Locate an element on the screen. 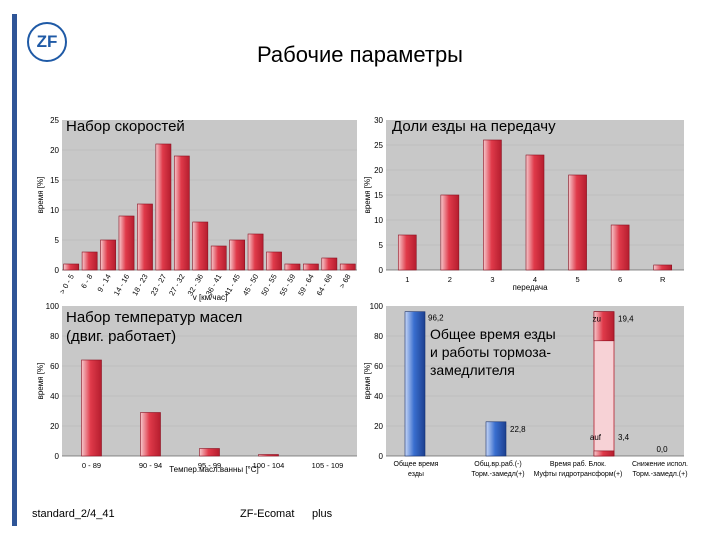 Image resolution: width=720 pixels, height=540 pixels. x-tick-label: Торм.-замедл(+) is located at coordinates (497, 474).